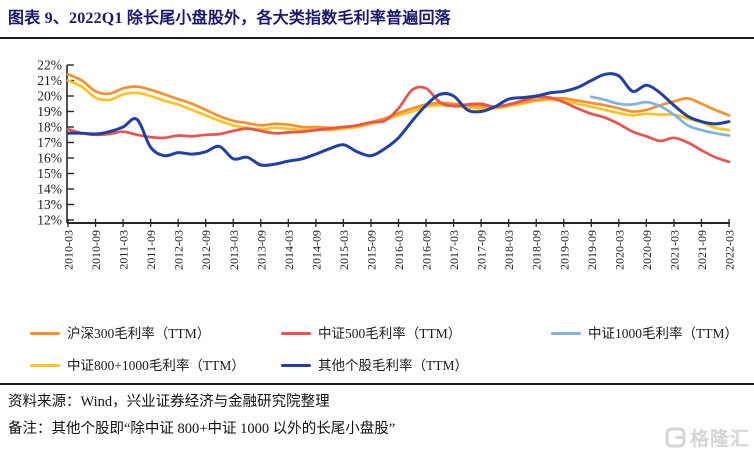 This screenshot has height=453, width=754. I want to click on x-tick-label: 2018-03, so click(509, 250).